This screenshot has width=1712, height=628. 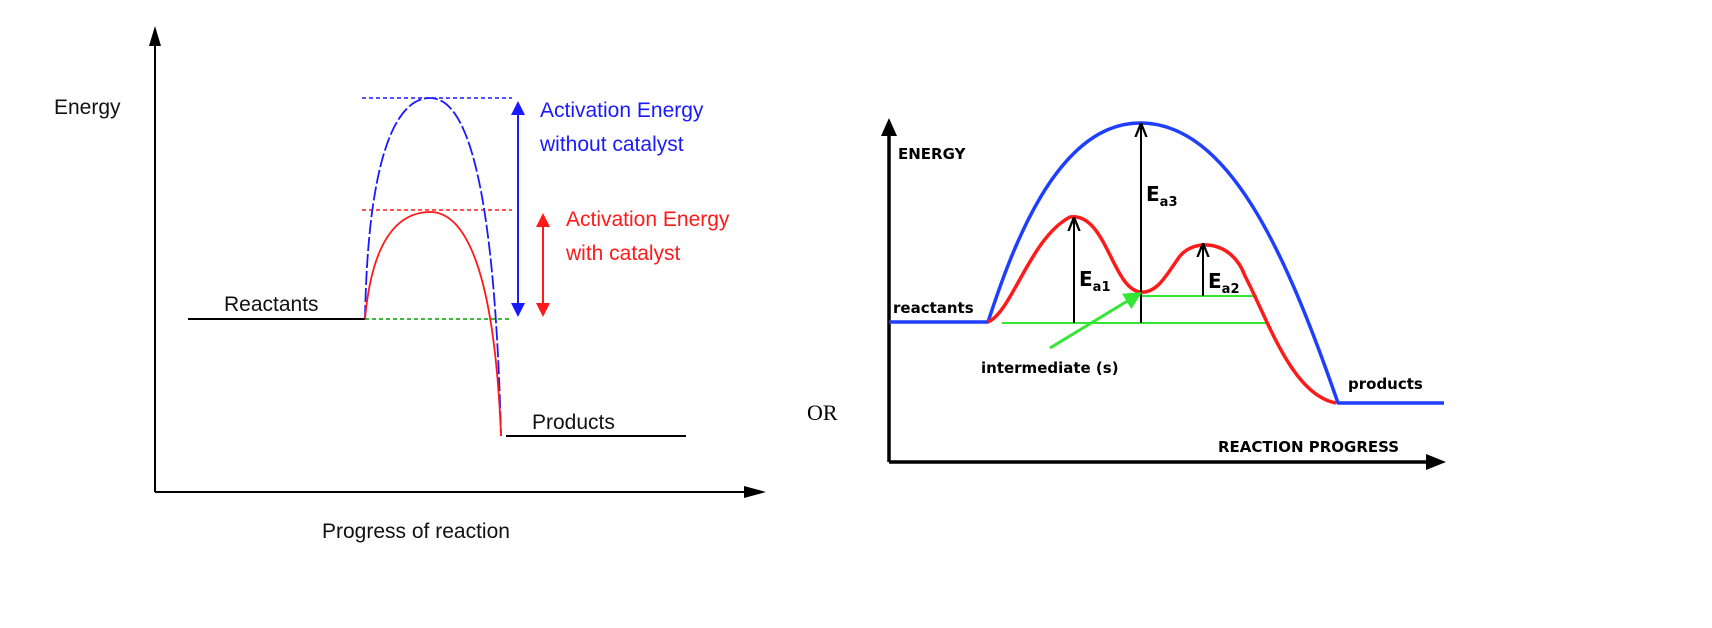 What do you see at coordinates (822, 412) in the screenshot?
I see `or-separator: OR` at bounding box center [822, 412].